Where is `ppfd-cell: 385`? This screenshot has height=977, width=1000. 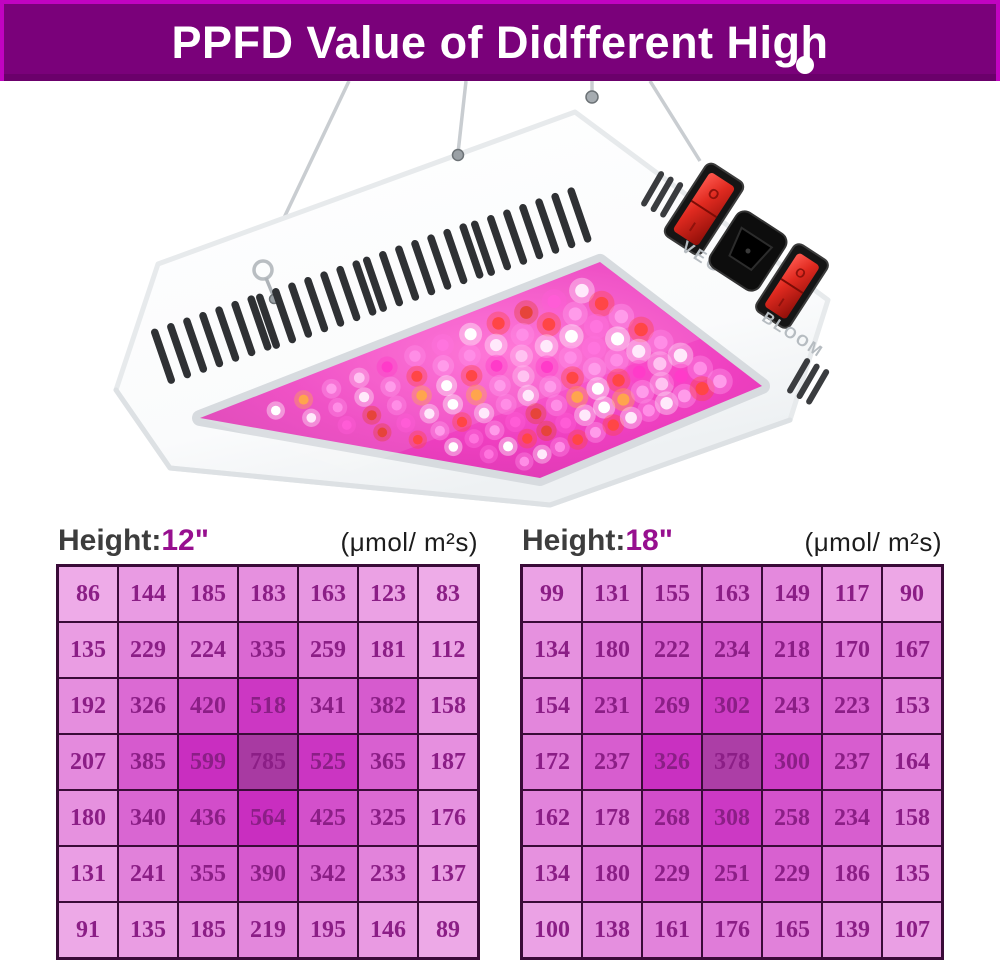
ppfd-cell: 385 is located at coordinates (148, 762).